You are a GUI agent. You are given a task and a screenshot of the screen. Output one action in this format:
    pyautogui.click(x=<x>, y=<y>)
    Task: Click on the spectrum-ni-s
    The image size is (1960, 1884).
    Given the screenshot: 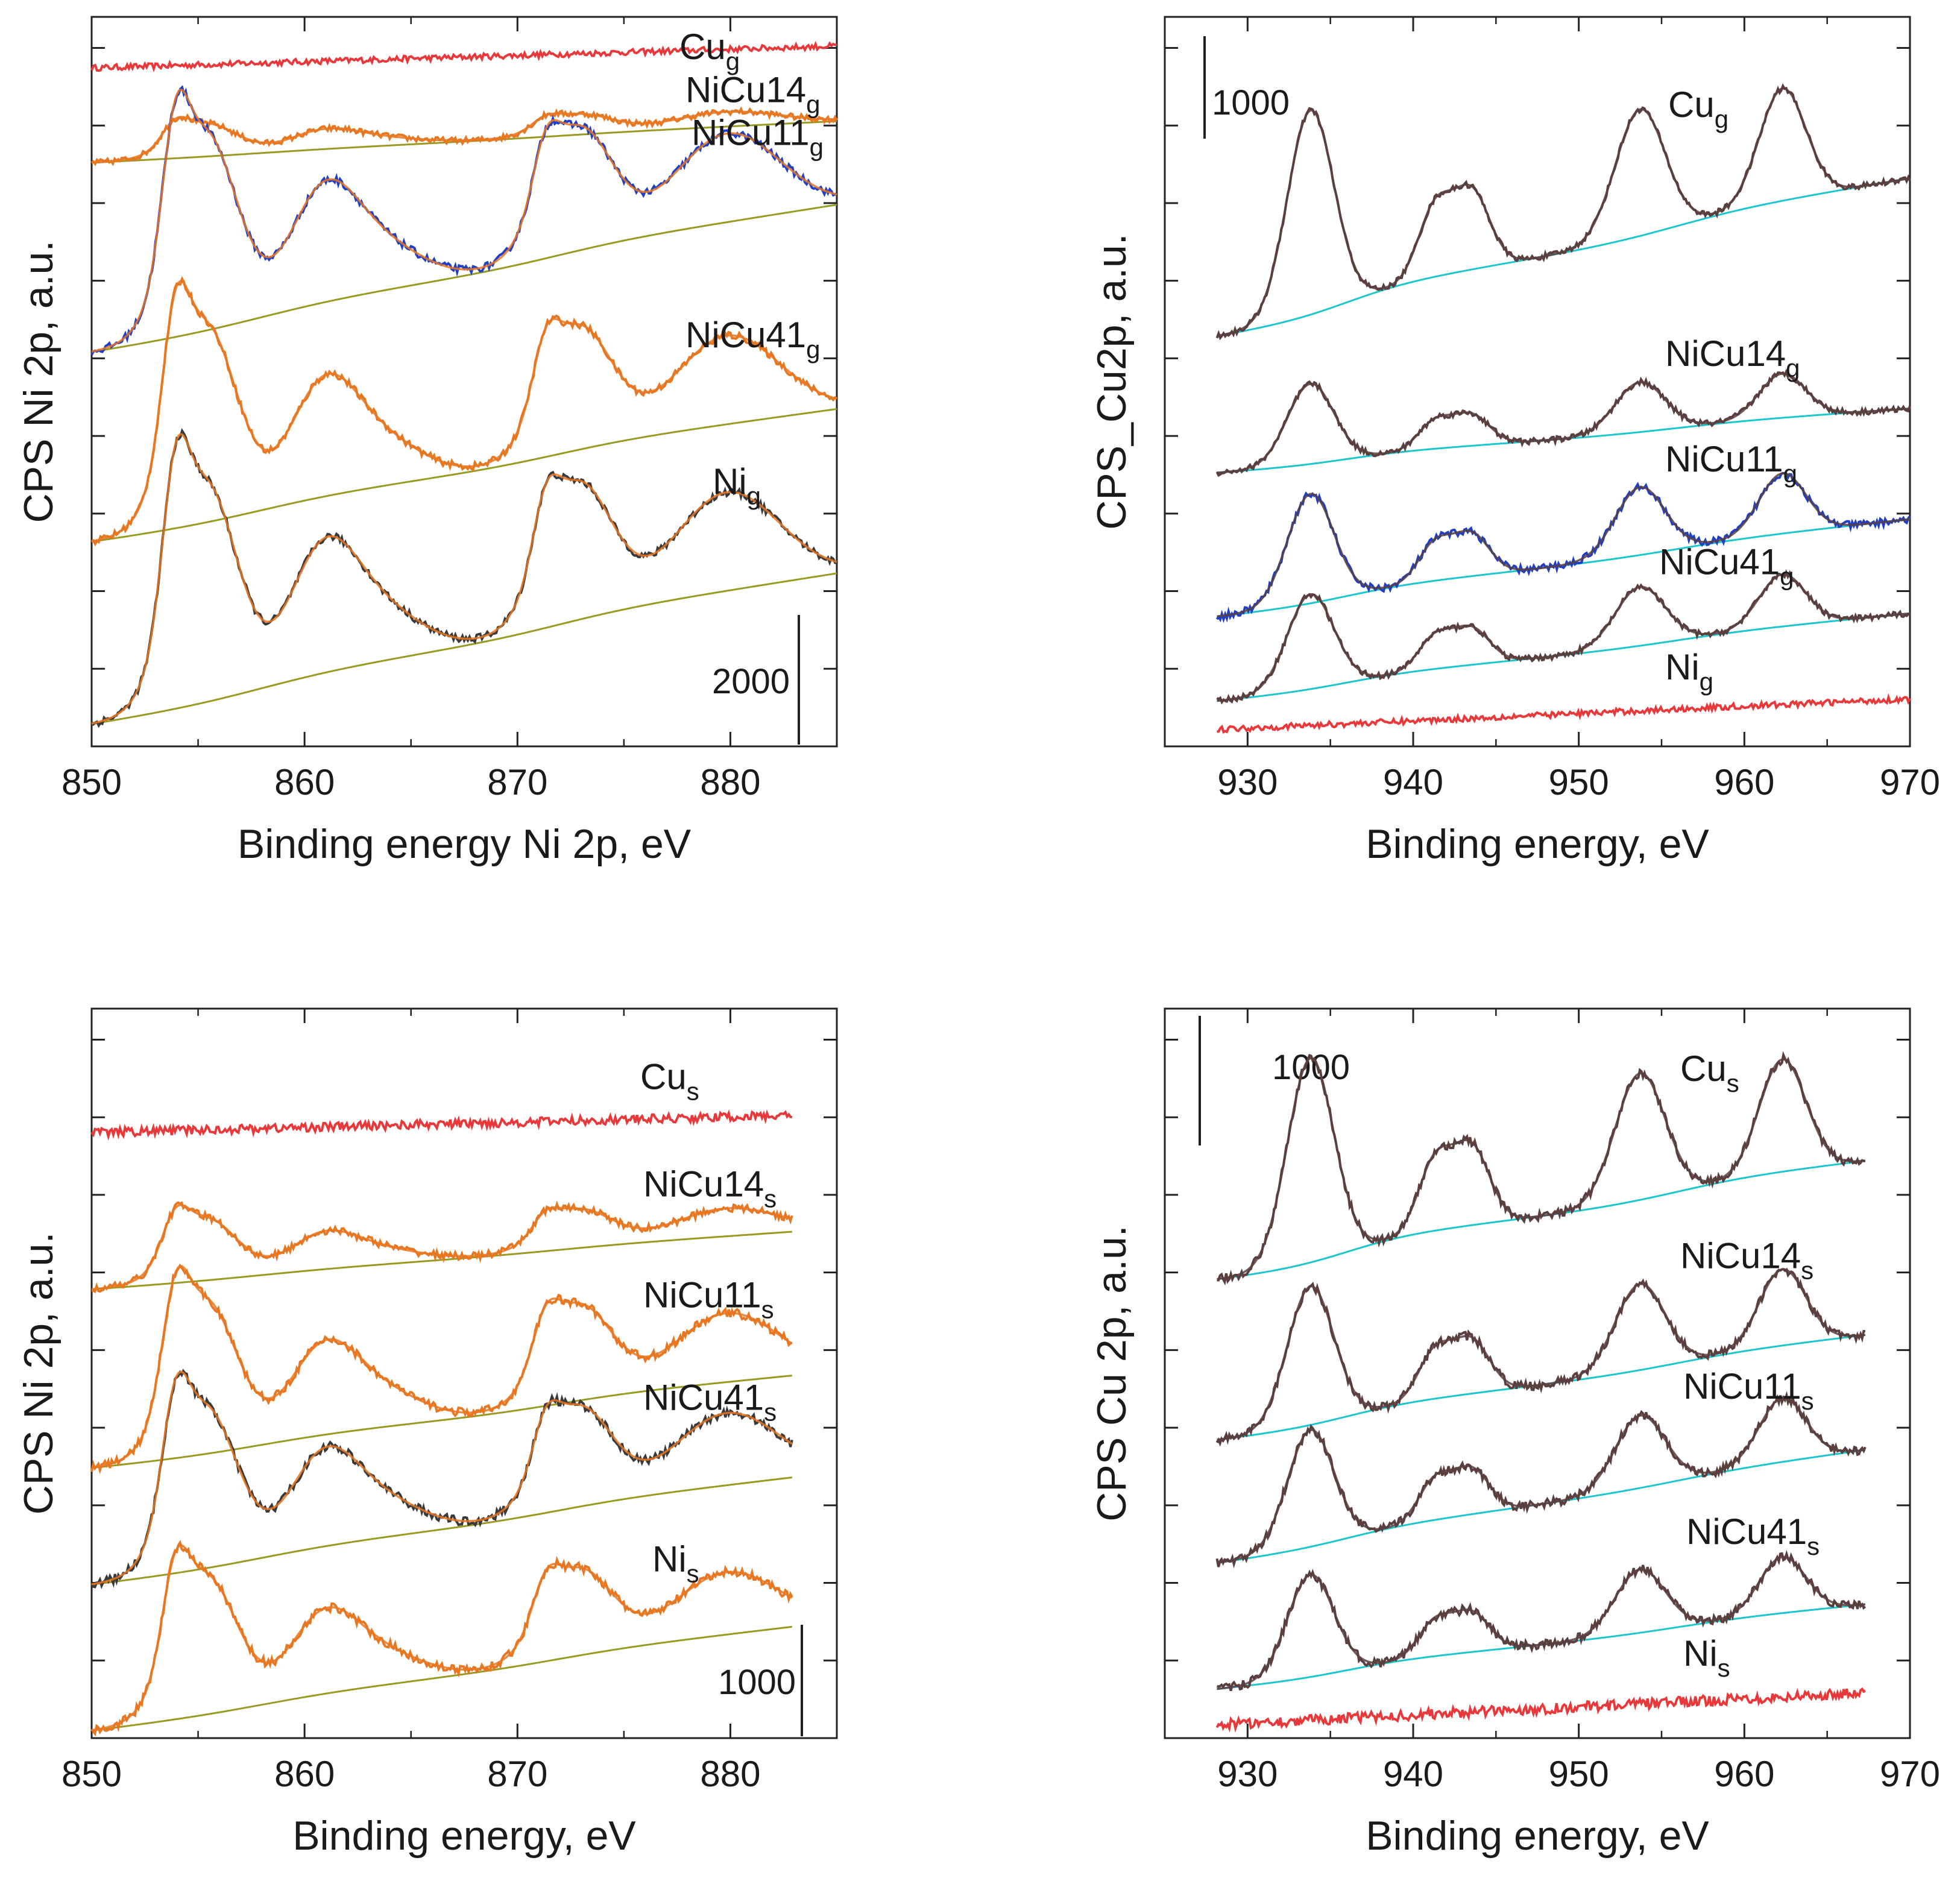 What is the action you would take?
    pyautogui.click(x=442, y=1638)
    